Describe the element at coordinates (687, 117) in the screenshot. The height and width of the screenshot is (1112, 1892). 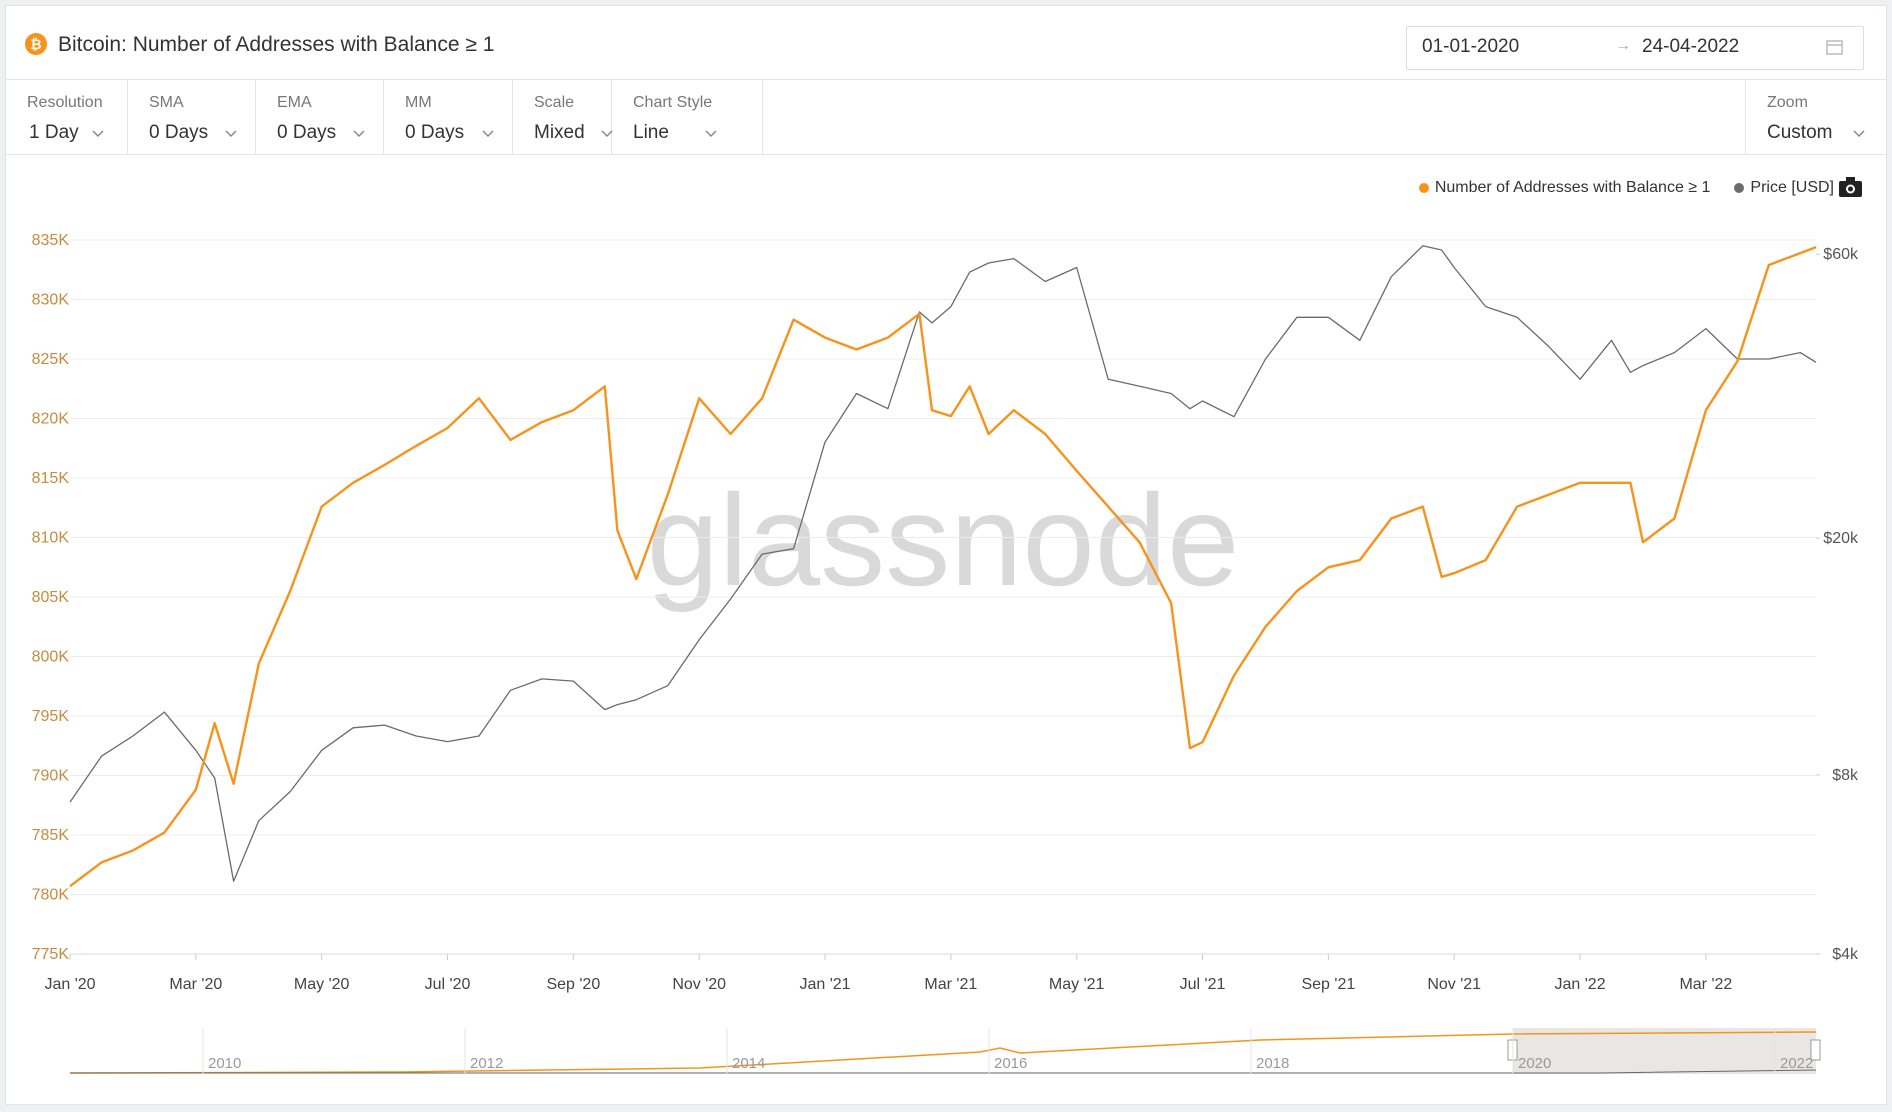
I see `chart-style-select: Chart Style Line` at that location.